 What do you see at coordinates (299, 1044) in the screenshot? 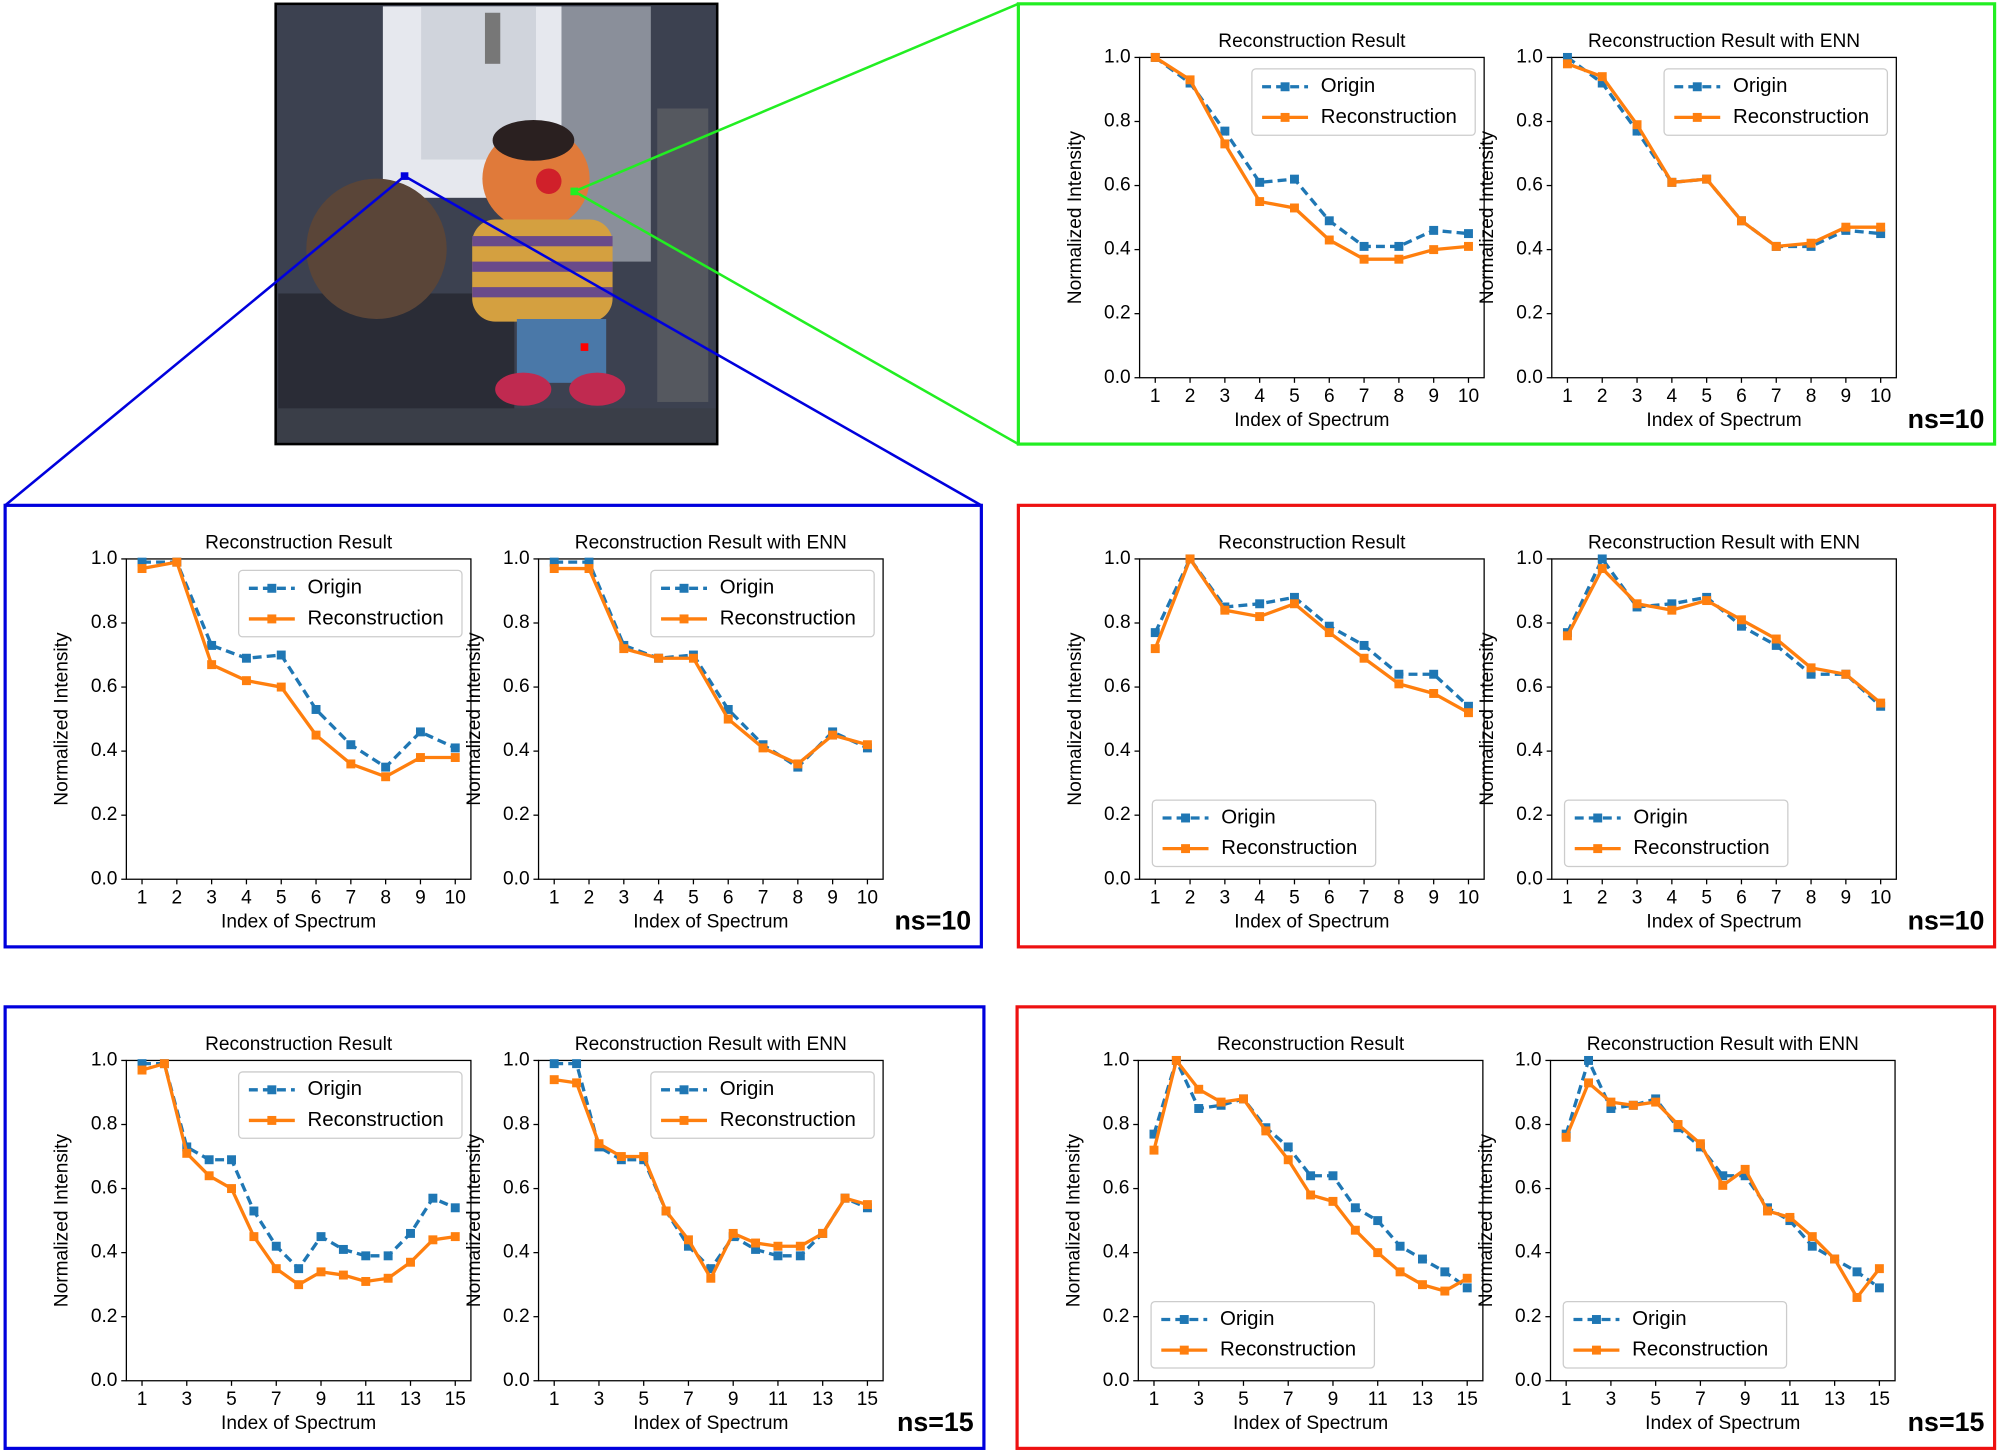
I see `chart-title: Reconstruction Result` at bounding box center [299, 1044].